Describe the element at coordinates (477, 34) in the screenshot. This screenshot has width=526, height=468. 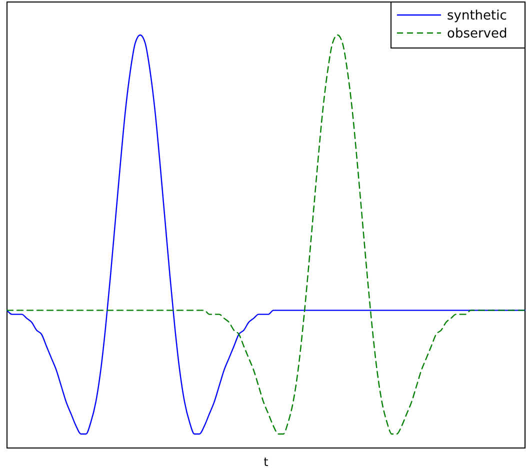
I see `legend-label: observed` at that location.